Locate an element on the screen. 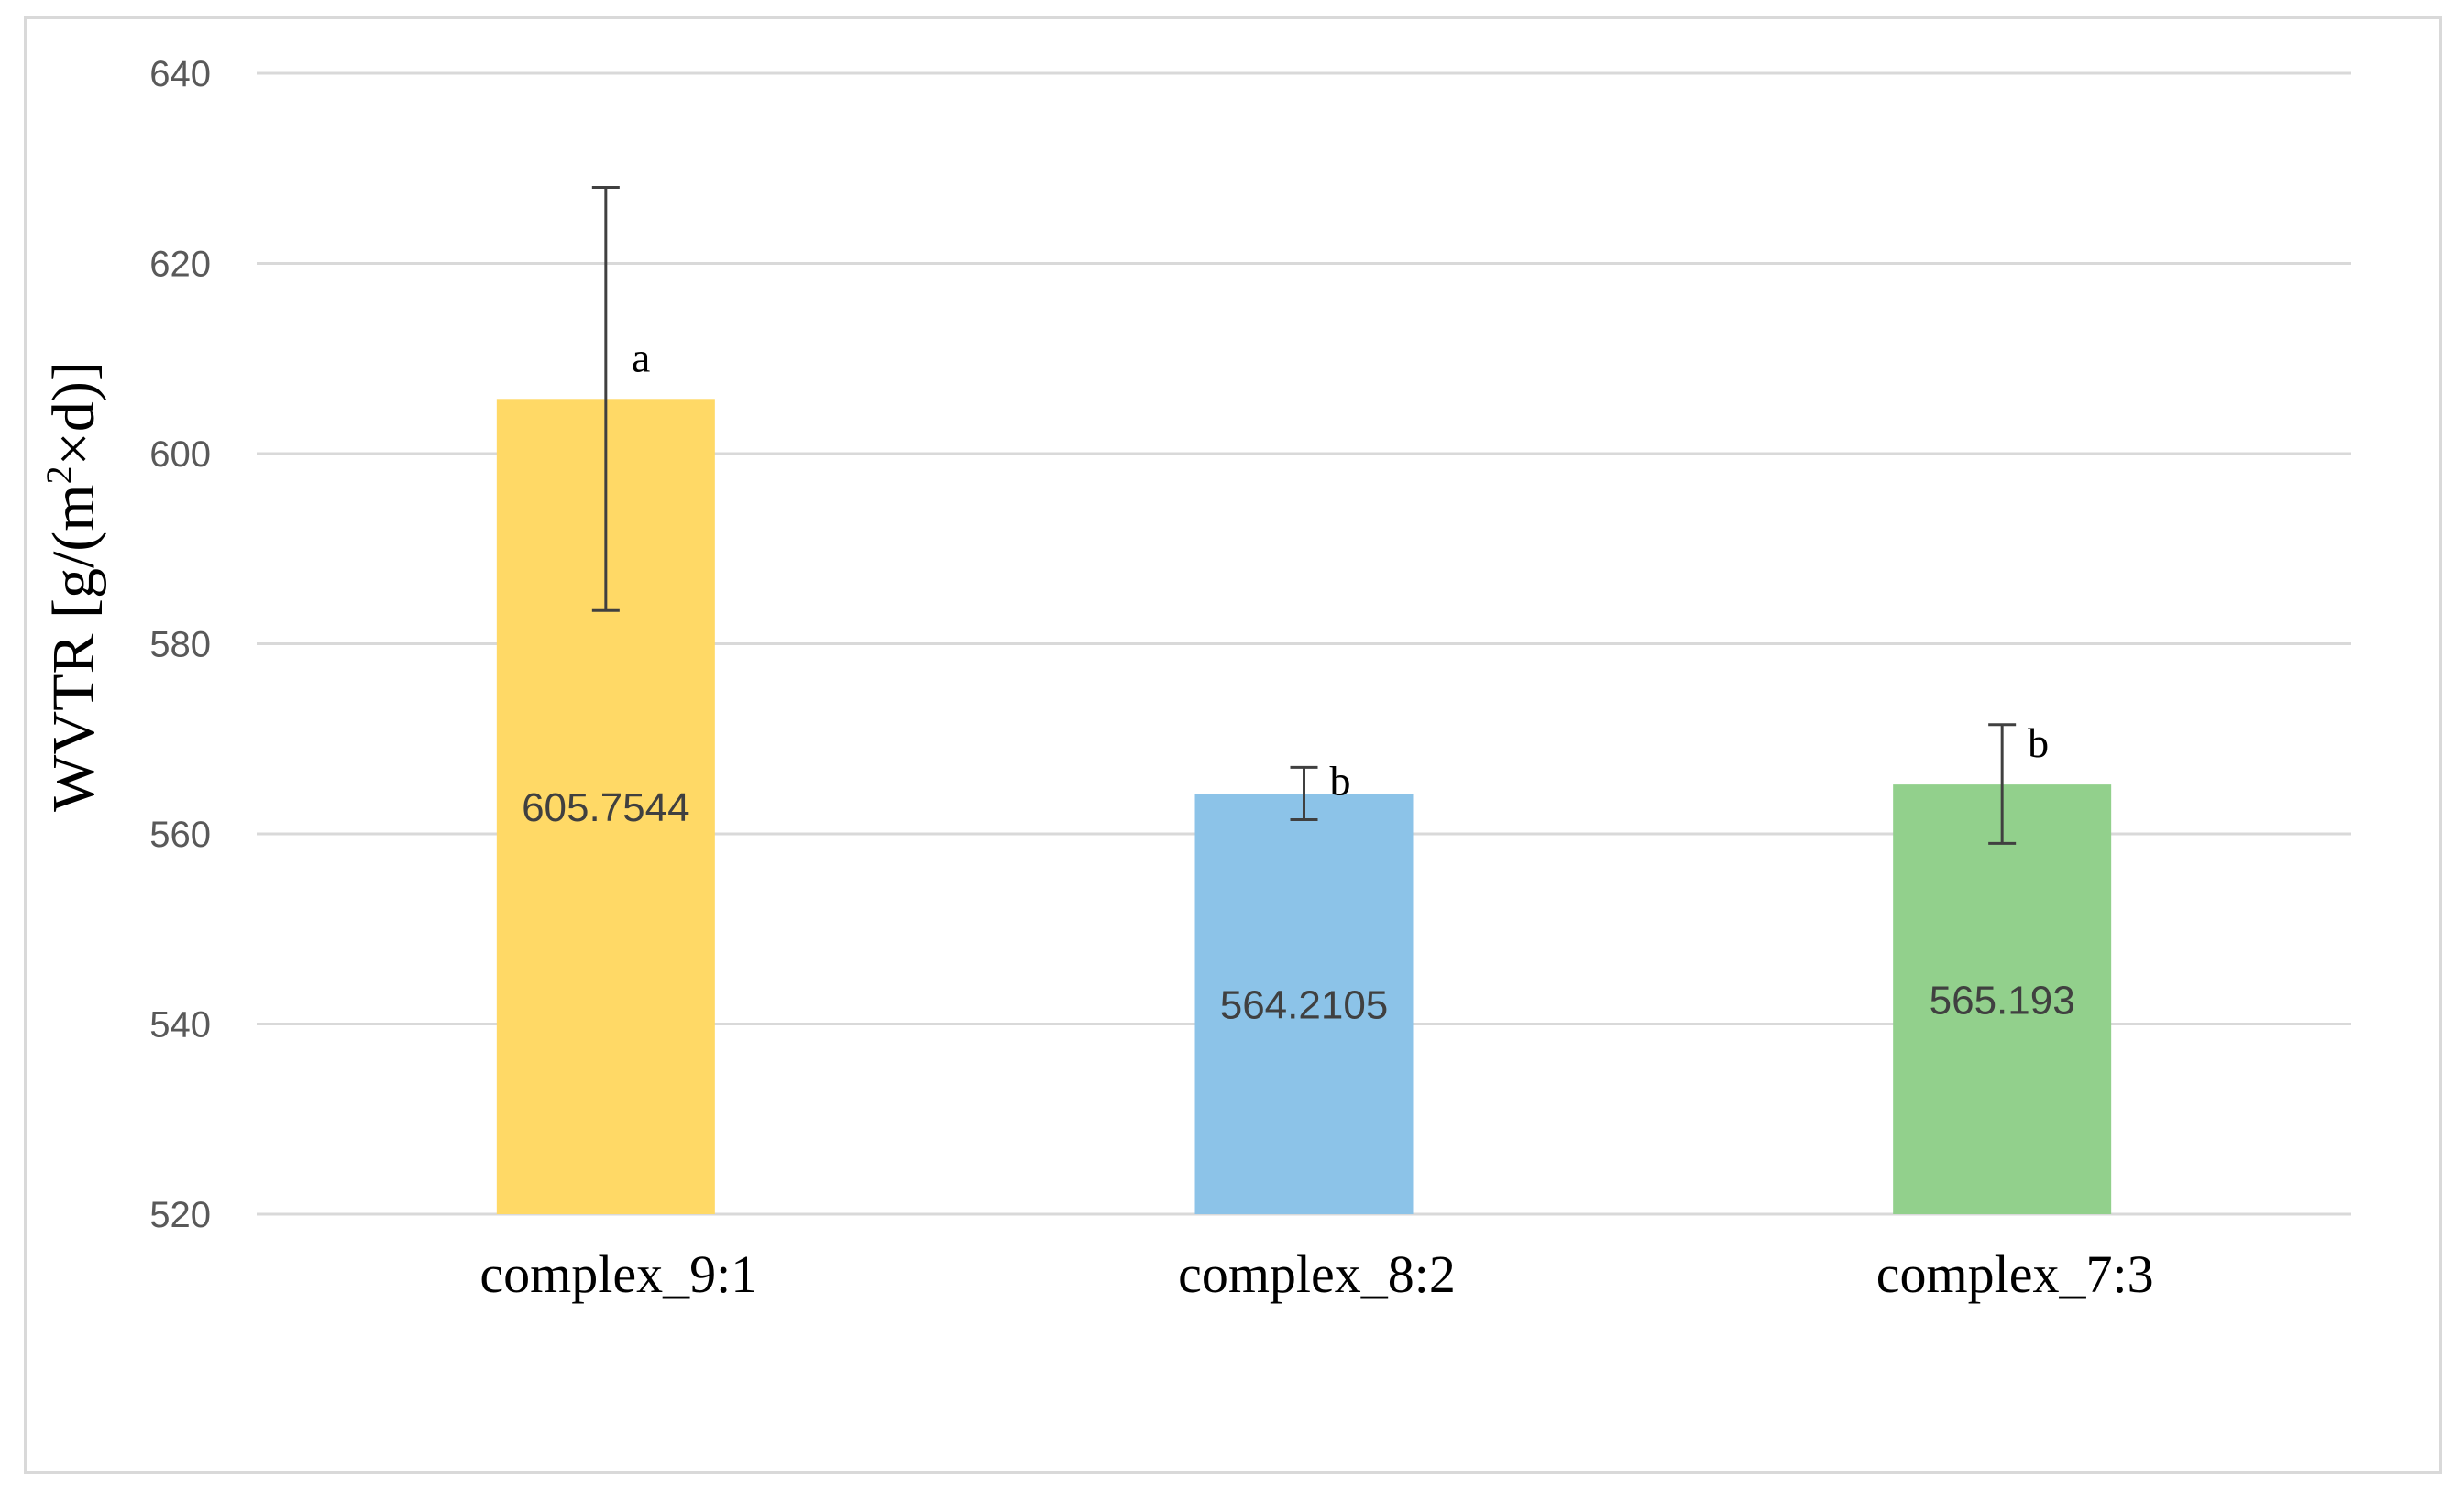 The height and width of the screenshot is (1490, 2464). y-axis-title-suffix: ×d)] is located at coordinates (73, 413).